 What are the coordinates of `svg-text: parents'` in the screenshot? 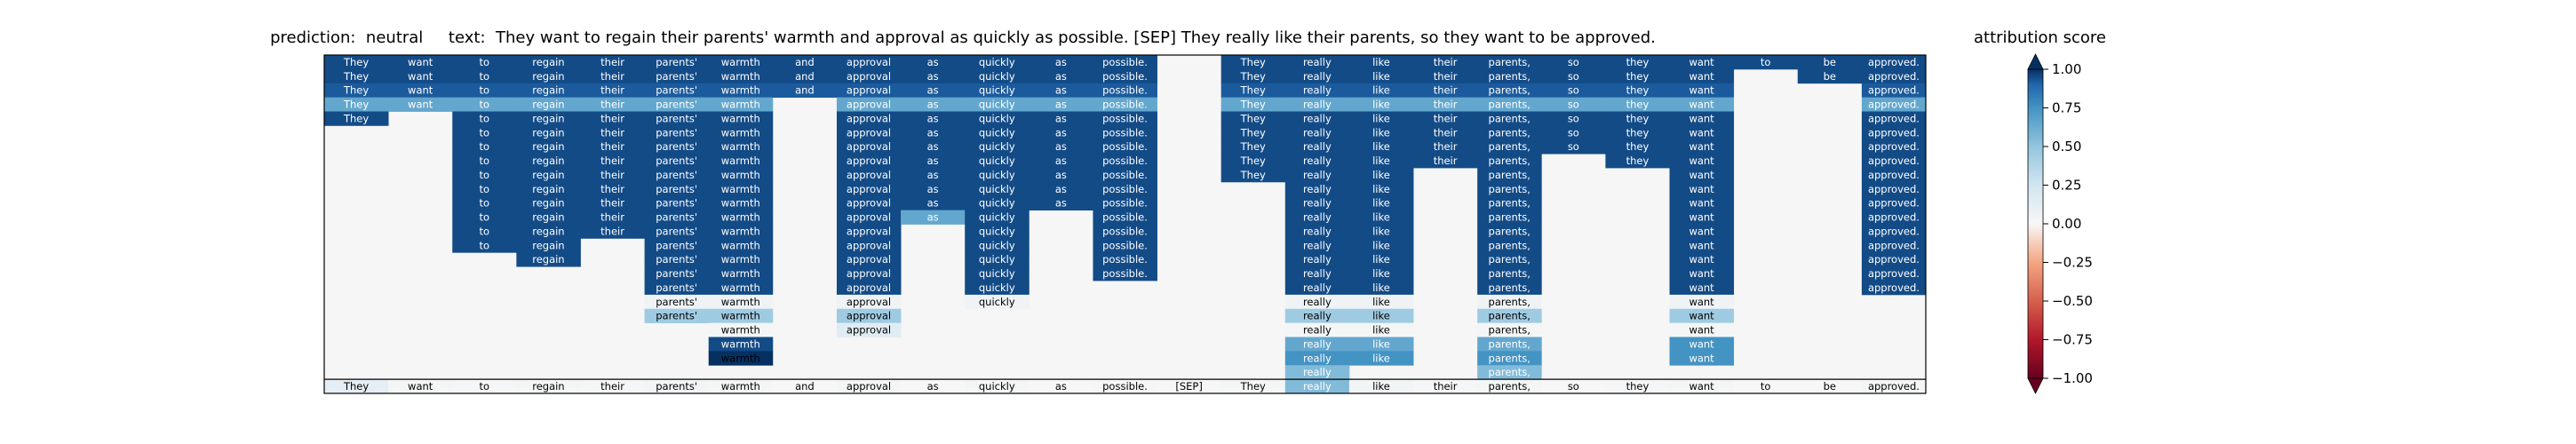 It's located at (676, 161).